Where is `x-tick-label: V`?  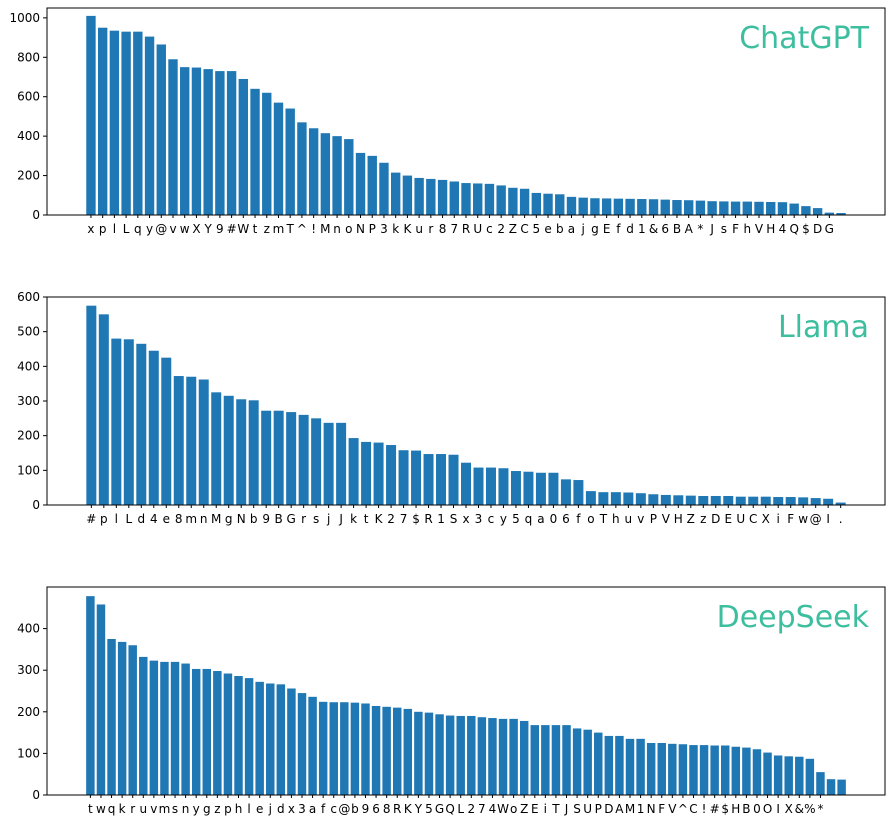
x-tick-label: V is located at coordinates (759, 229).